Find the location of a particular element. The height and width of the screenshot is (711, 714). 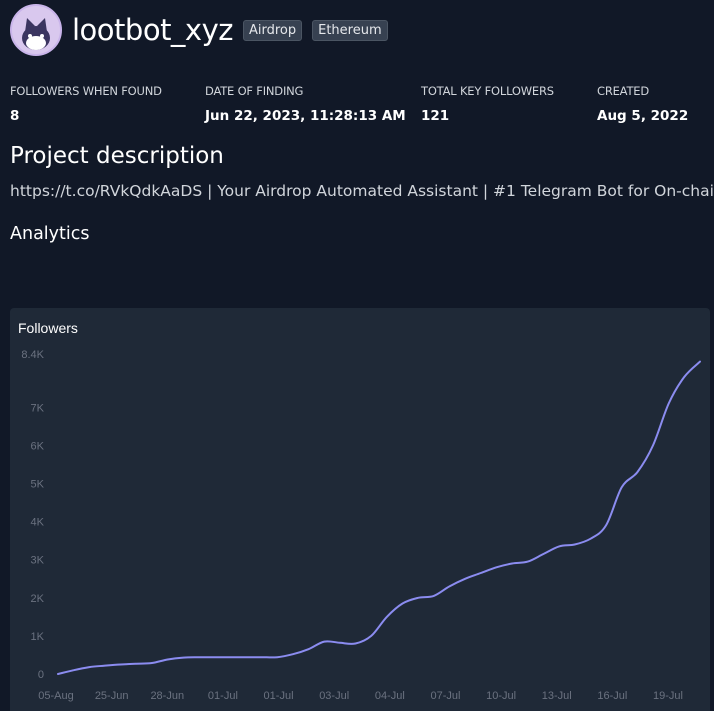

x-tick-label: 16-Jul is located at coordinates (612, 696).